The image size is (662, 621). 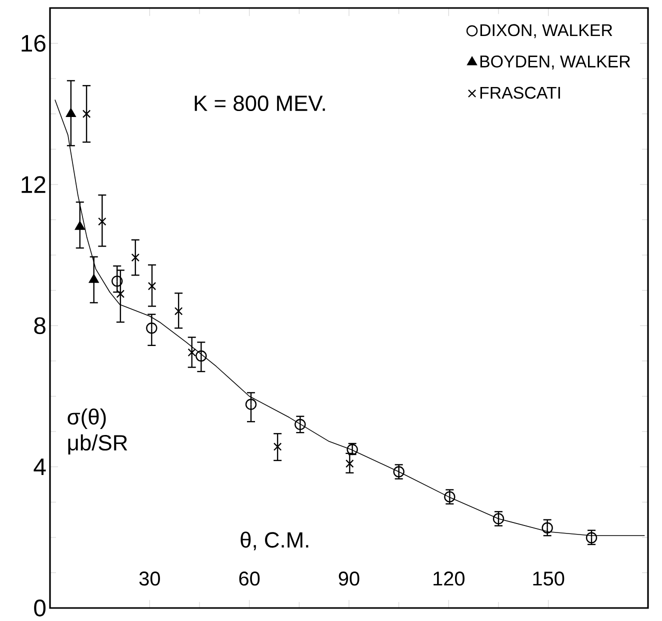 What do you see at coordinates (149, 579) in the screenshot?
I see `x-tick-label: 30` at bounding box center [149, 579].